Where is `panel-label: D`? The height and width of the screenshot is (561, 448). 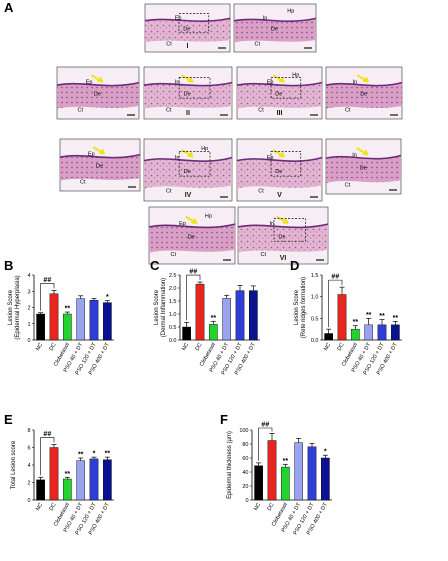
panel-label: D is located at coordinates (294, 265).